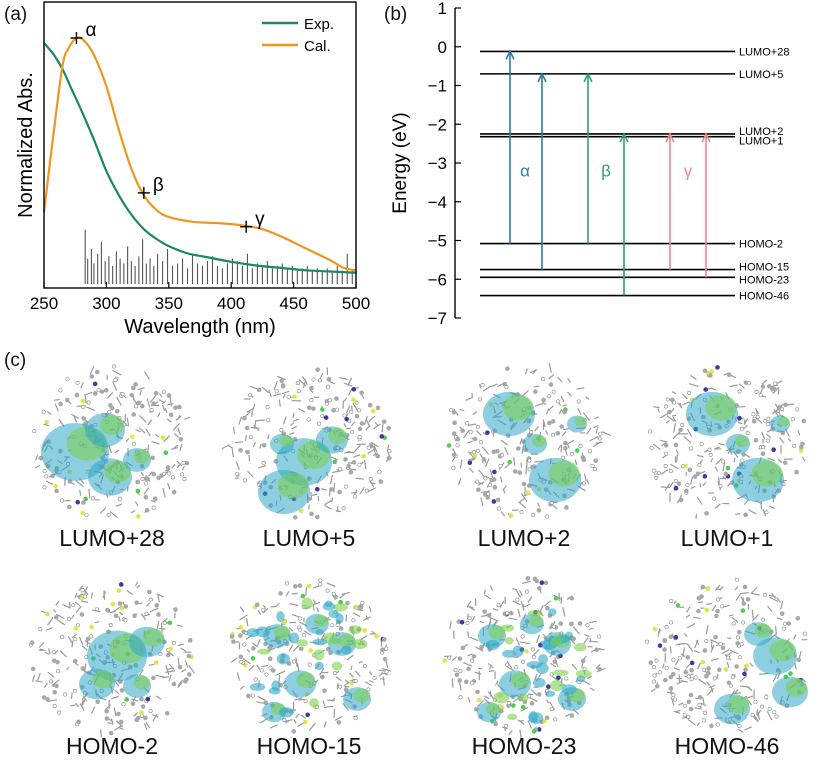  What do you see at coordinates (200, 158) in the screenshot?
I see `exp-series-line` at bounding box center [200, 158].